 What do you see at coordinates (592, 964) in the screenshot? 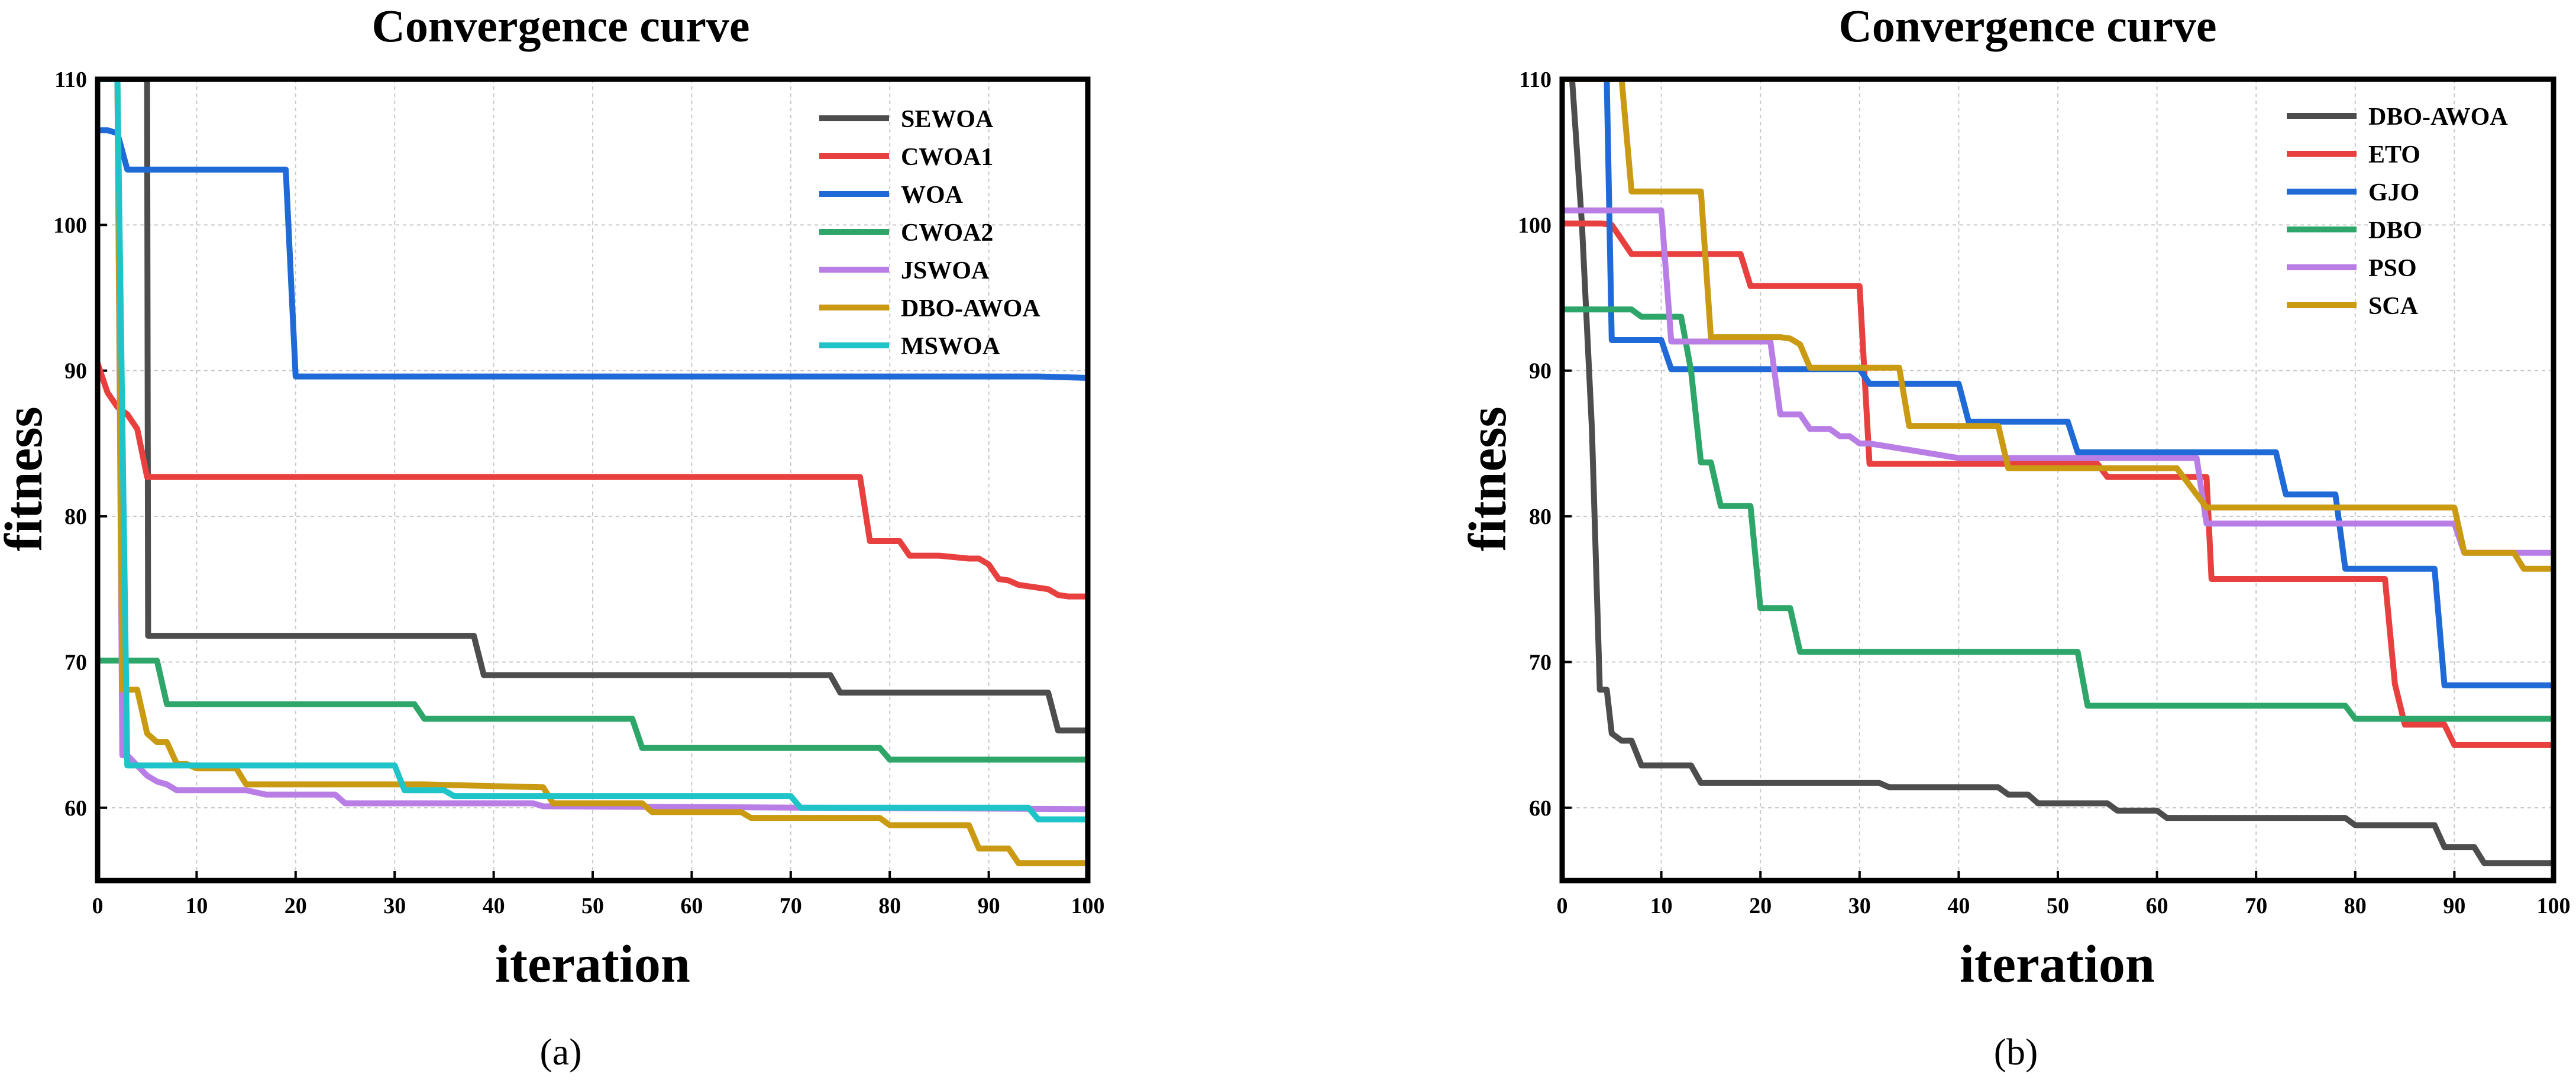
I see `x-axis-label-a: iteration` at bounding box center [592, 964].